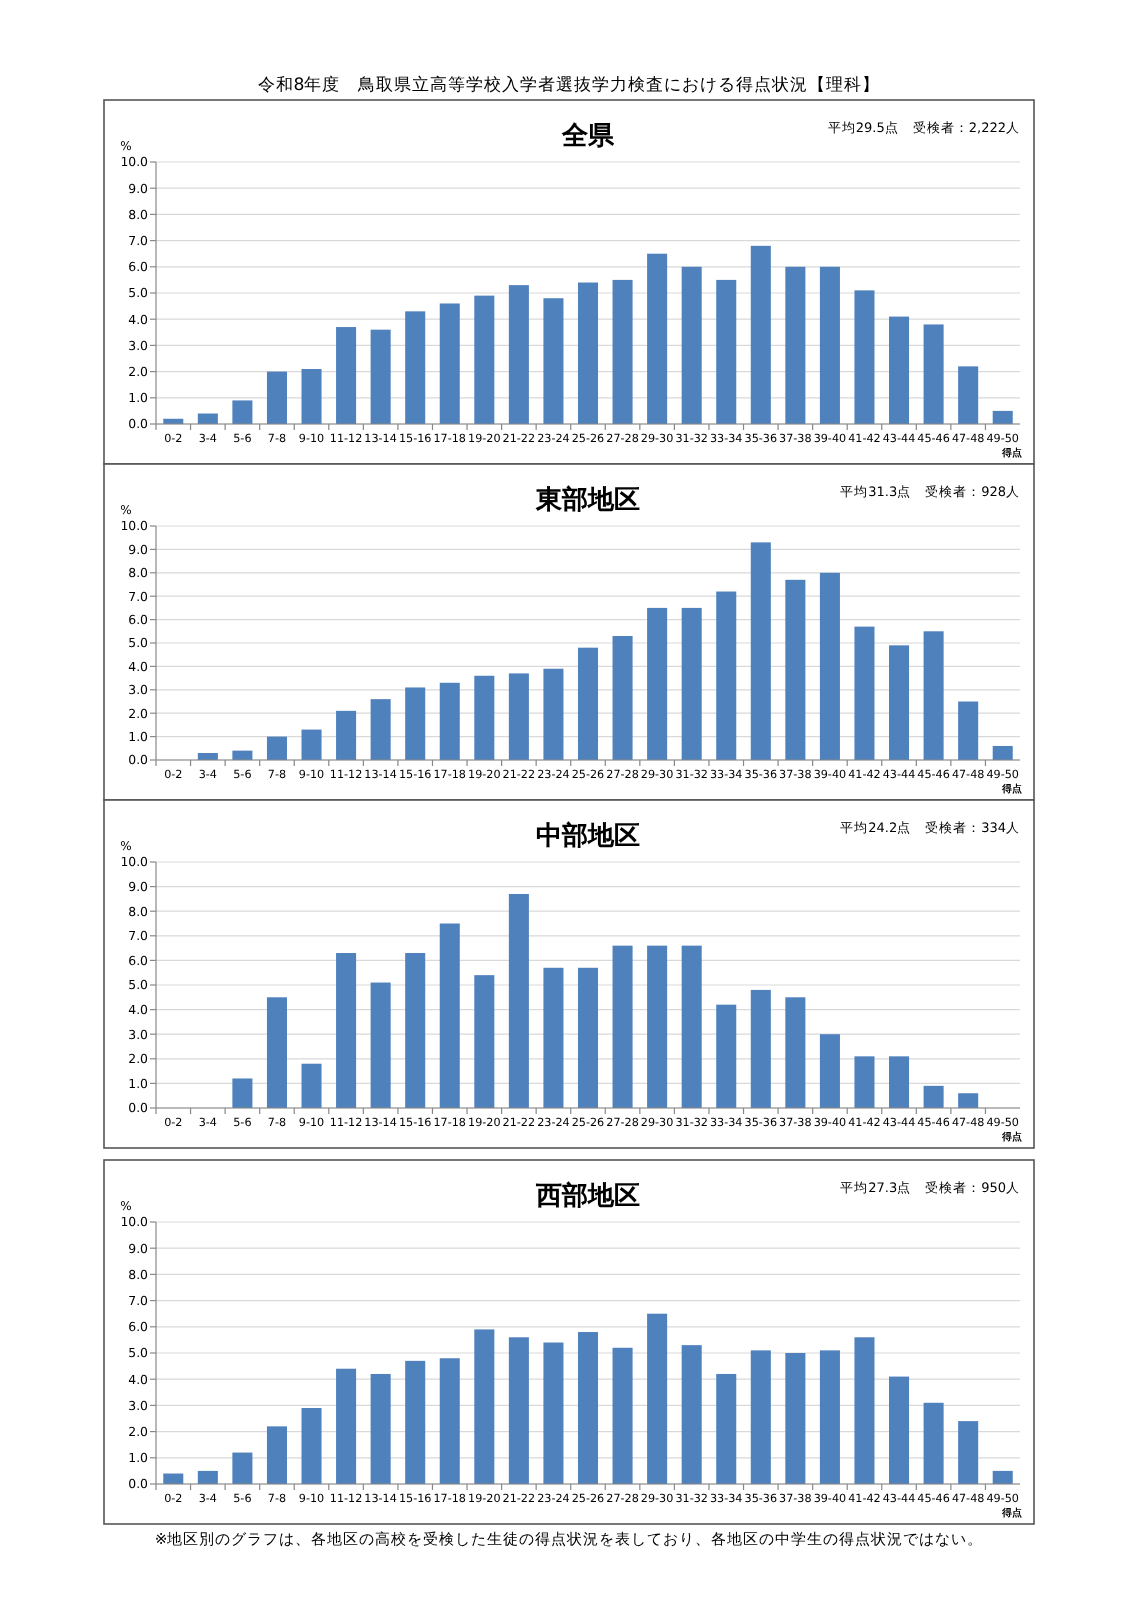 The image size is (1142, 1602). Describe the element at coordinates (587, 1196) in the screenshot. I see `chart-subtitle: 西部地区` at that location.